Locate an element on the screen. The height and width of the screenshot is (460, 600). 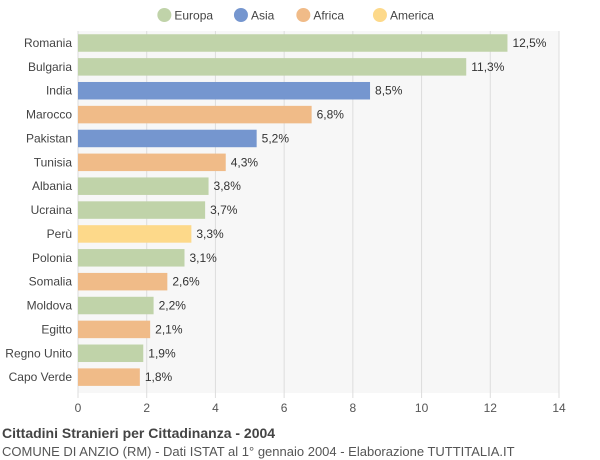
legend-item: Africa is located at coordinates (320, 15).